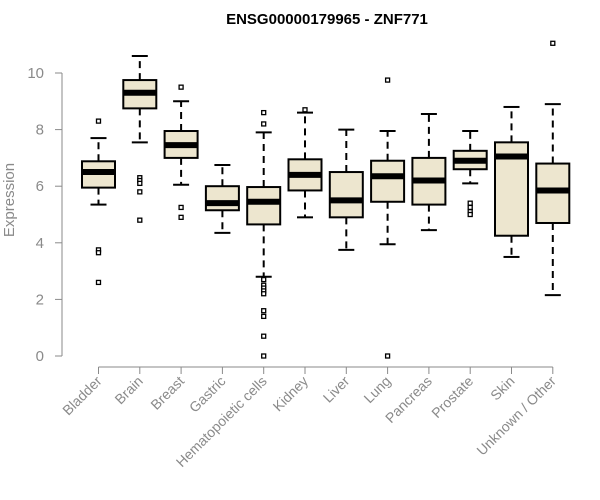 This screenshot has height=500, width=600. I want to click on x-tick-label: Brain, so click(128, 390).